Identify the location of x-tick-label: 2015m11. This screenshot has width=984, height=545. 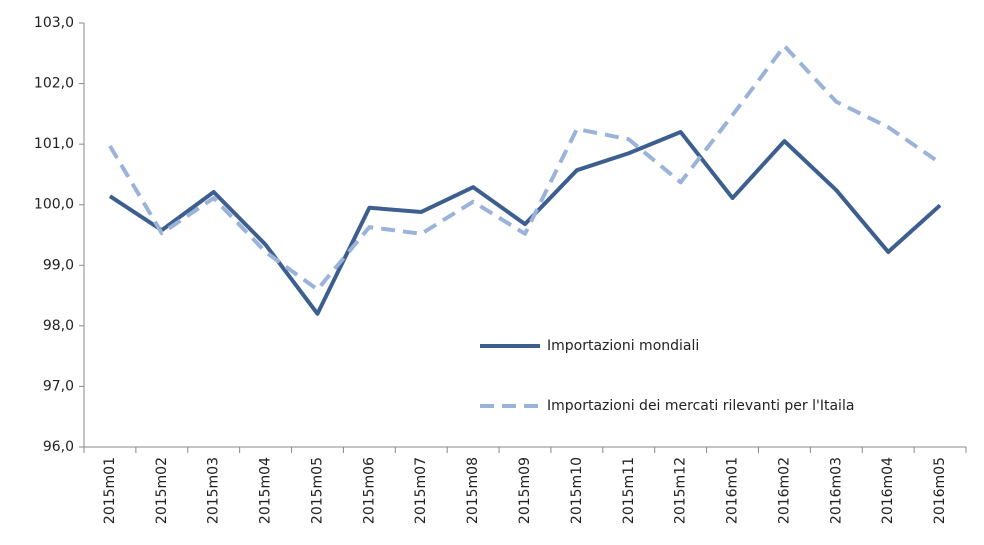
(629, 490).